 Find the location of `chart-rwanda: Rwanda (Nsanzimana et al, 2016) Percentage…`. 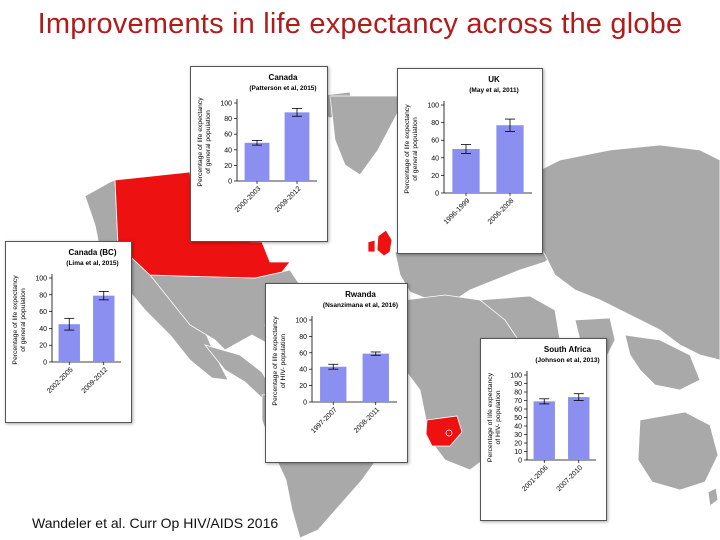

chart-rwanda: Rwanda (Nsanzimana et al, 2016) Percentage… is located at coordinates (335, 362).